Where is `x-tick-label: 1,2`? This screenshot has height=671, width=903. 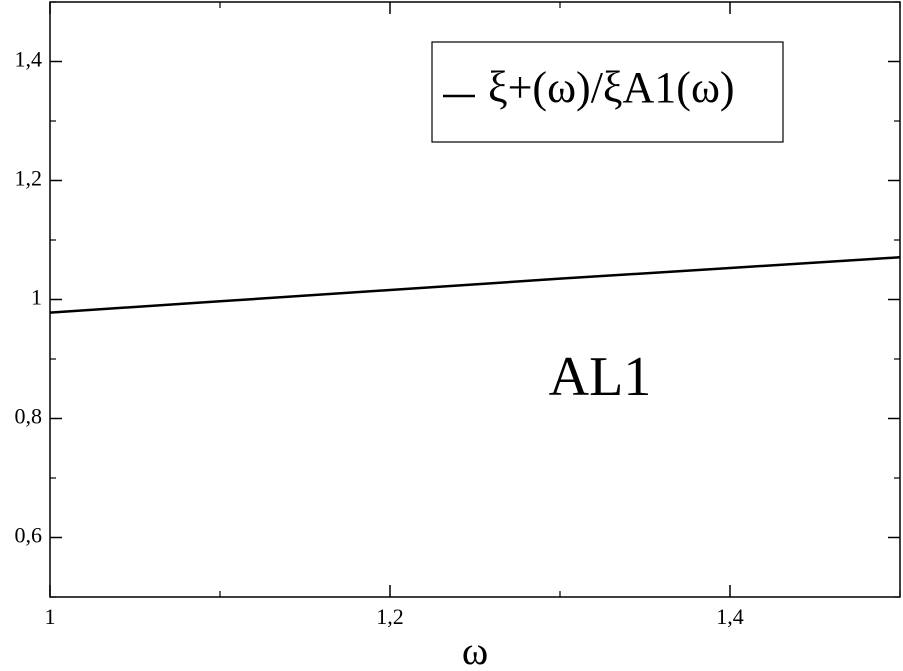
x-tick-label: 1,2 is located at coordinates (390, 616).